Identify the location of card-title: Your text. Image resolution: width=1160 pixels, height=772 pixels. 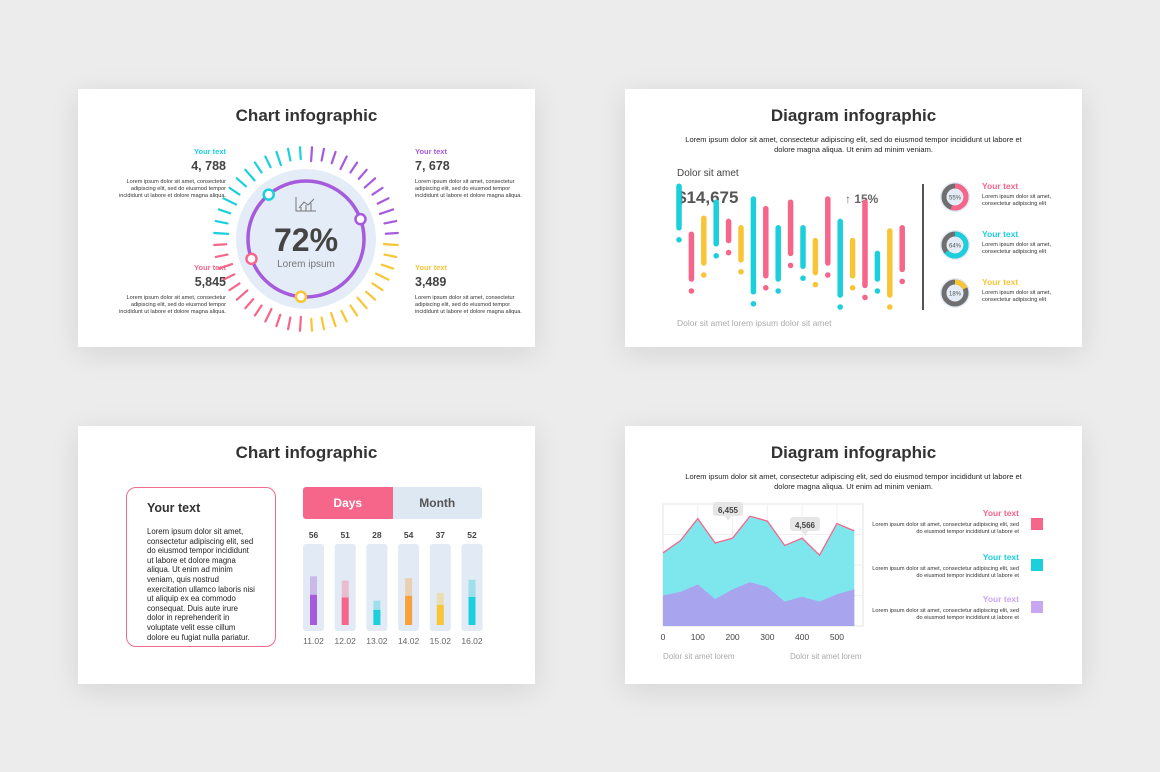
(174, 508).